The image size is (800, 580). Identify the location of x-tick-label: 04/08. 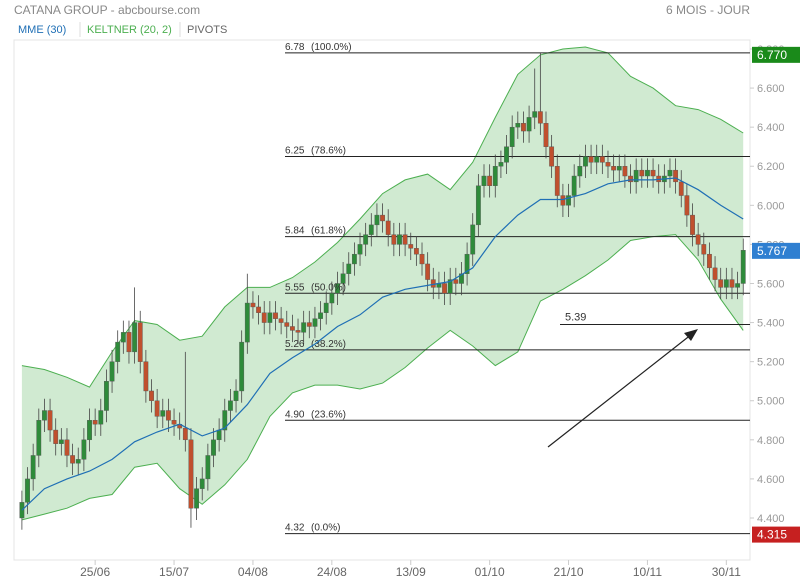
(253, 572).